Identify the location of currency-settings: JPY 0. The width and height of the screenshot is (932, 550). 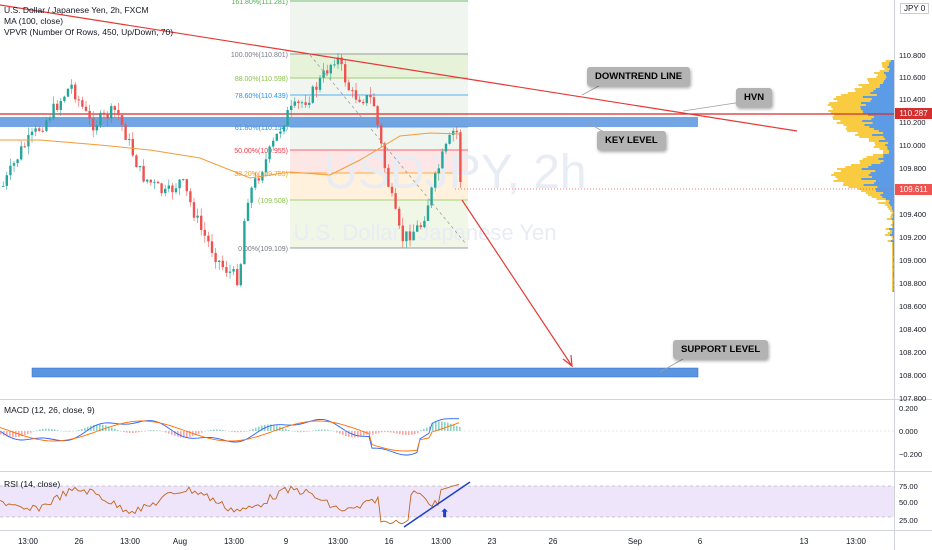
(915, 8).